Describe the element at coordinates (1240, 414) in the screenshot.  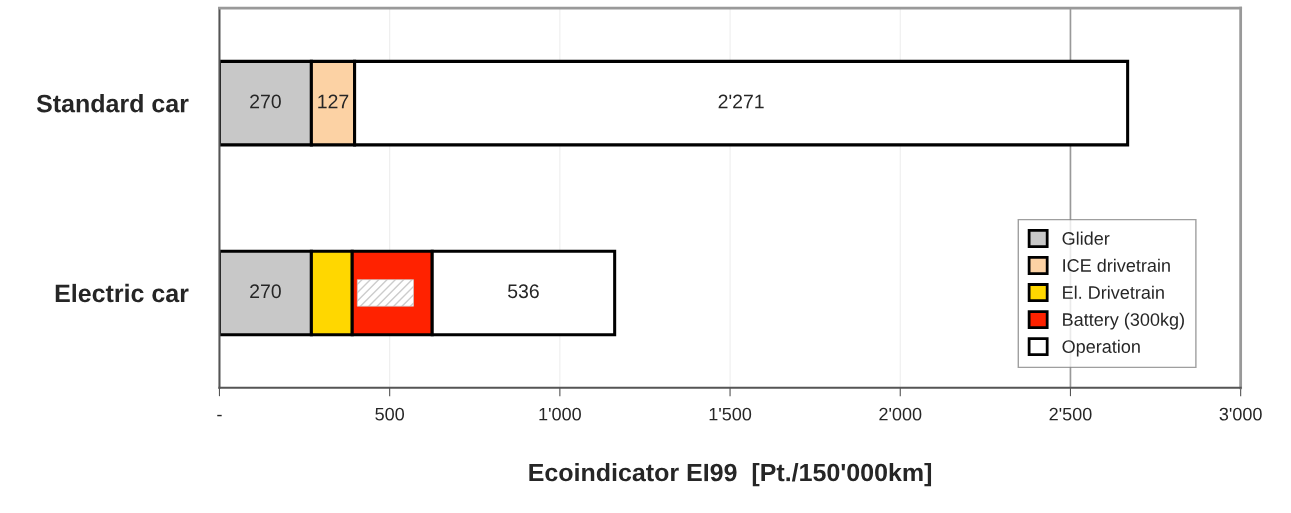
I see `x-tick-label: 3'000` at that location.